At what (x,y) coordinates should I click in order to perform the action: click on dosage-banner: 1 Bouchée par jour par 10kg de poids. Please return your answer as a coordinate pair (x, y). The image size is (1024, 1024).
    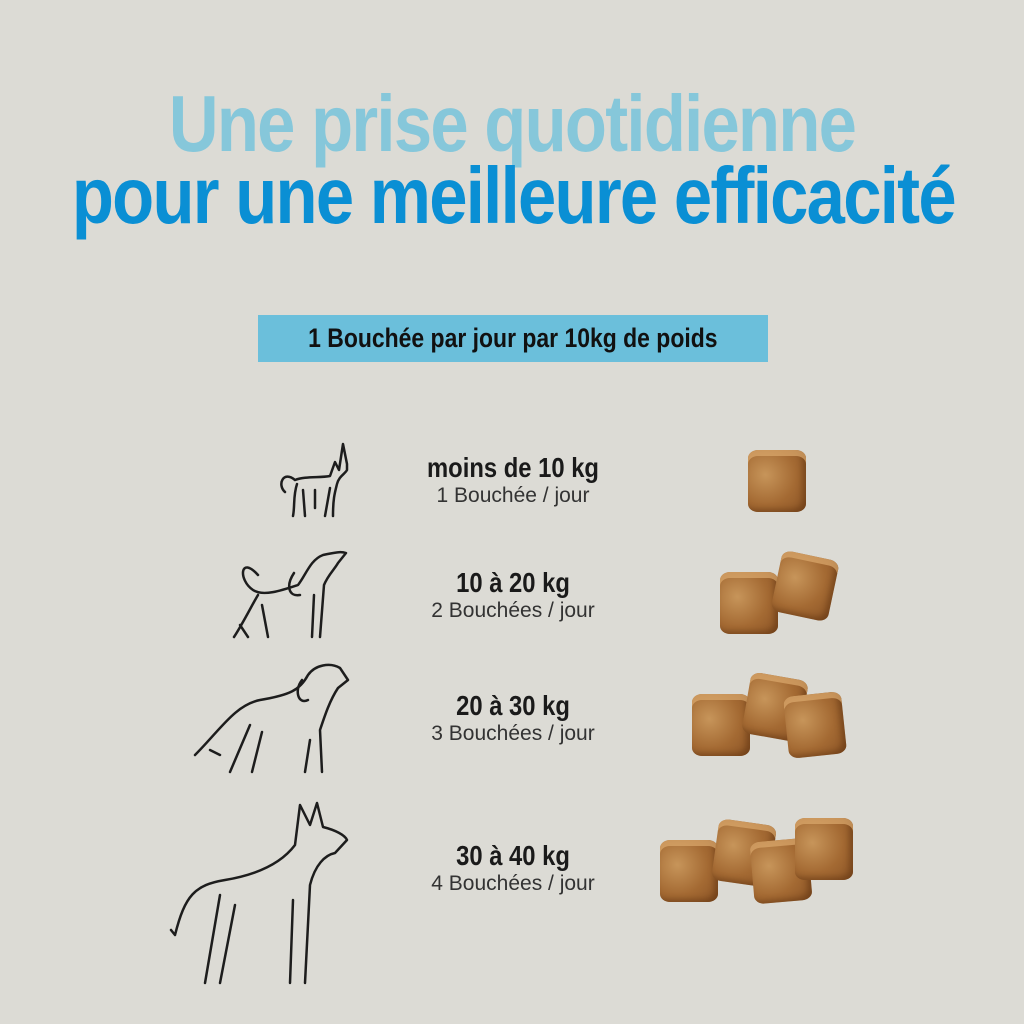
    Looking at the image, I should click on (513, 338).